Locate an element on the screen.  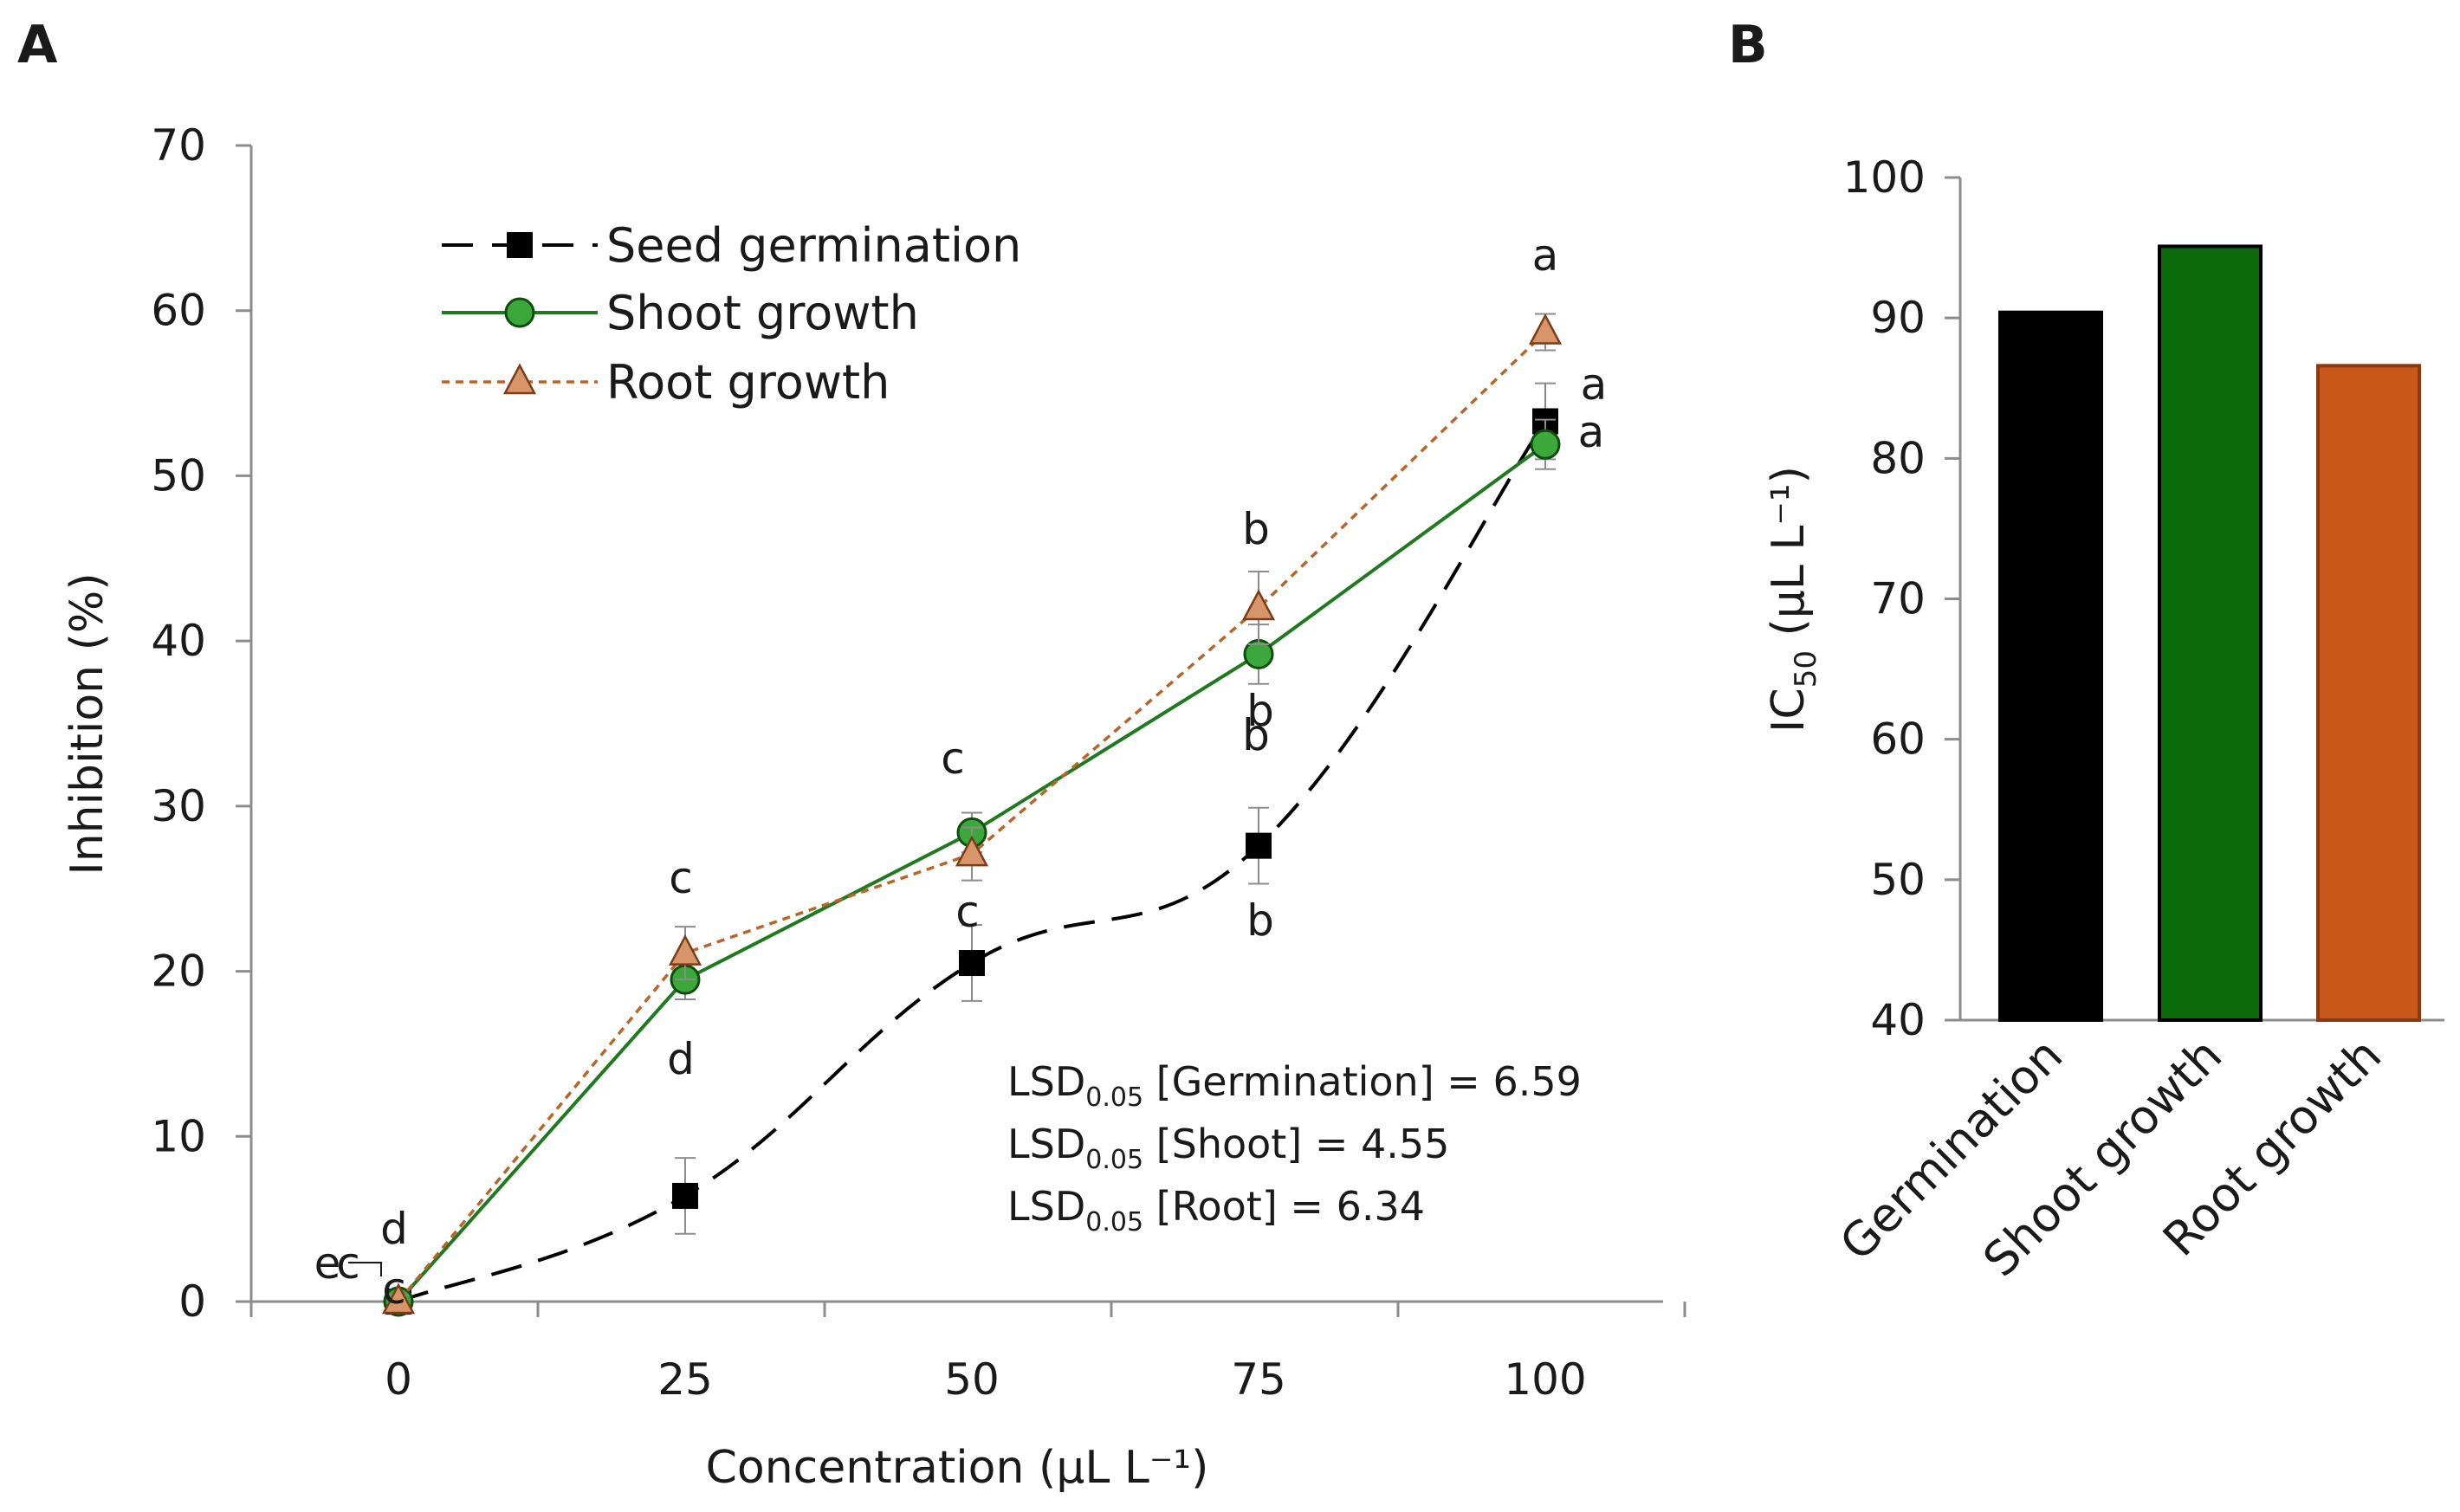
ylabel-main: IC is located at coordinates (1789, 710).